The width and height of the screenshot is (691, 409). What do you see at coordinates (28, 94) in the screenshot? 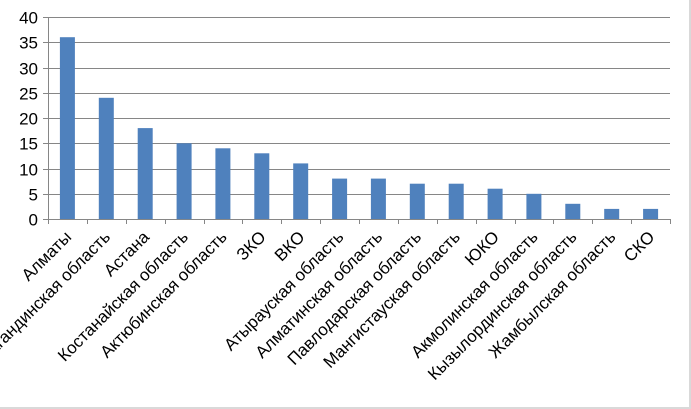
I see `y-tick-label: 25` at bounding box center [28, 94].